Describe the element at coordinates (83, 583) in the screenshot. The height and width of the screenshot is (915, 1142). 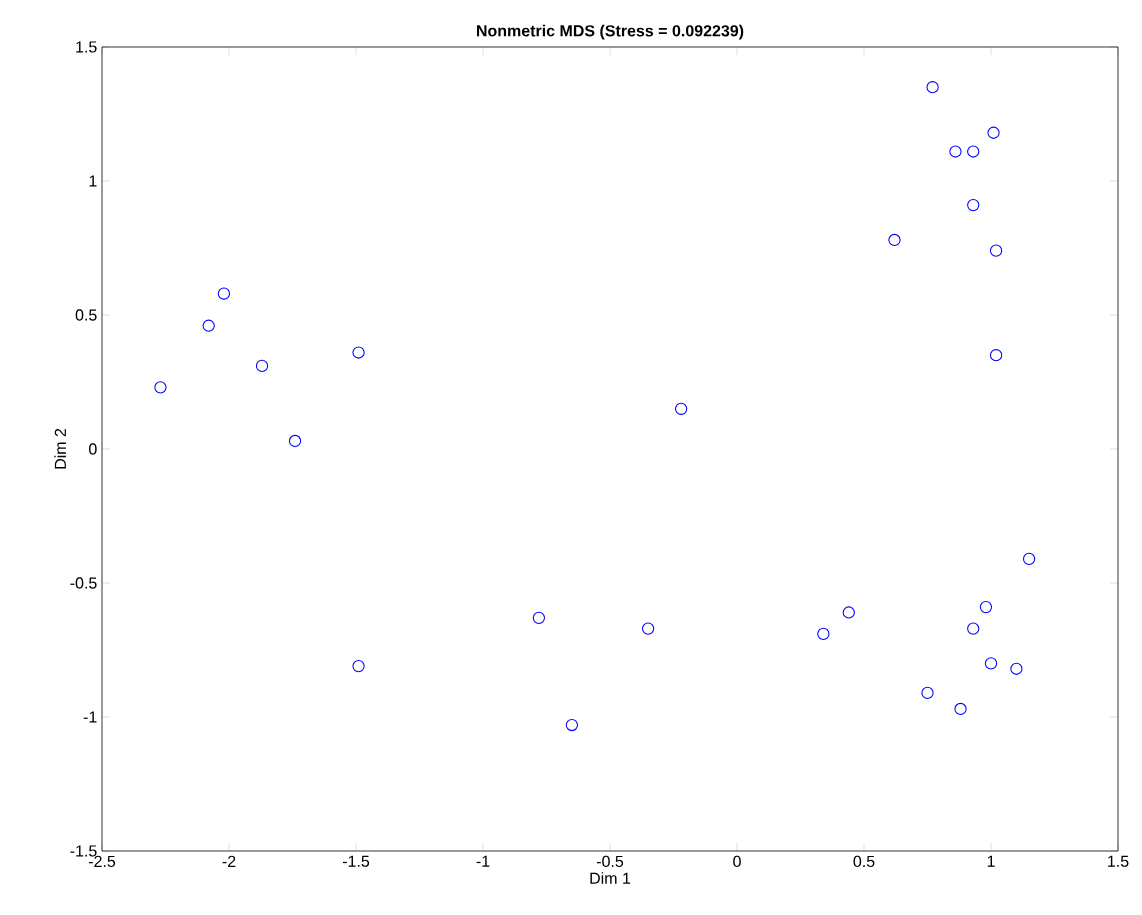
I see `y-tick-label: -0.5` at that location.